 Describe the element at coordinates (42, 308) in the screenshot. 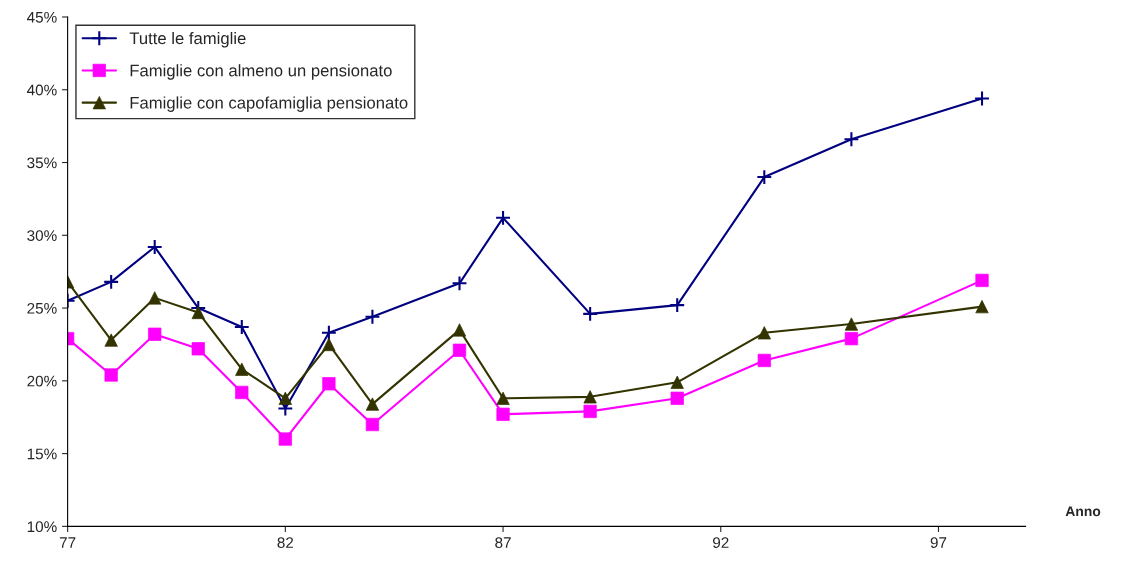

I see `y-tick-label: 25%` at that location.